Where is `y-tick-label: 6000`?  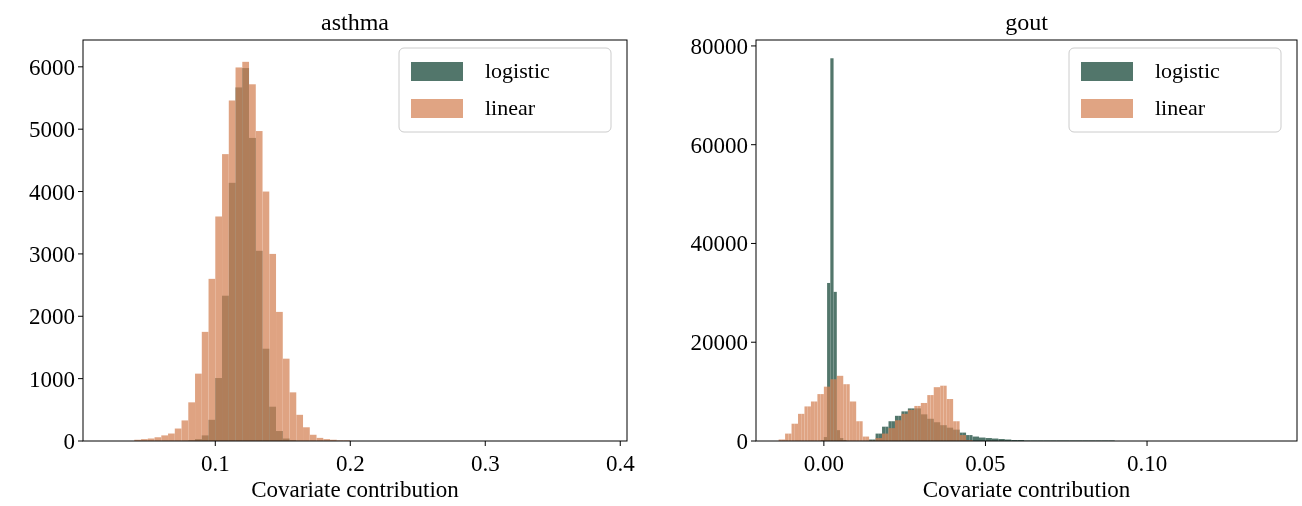
y-tick-label: 6000 is located at coordinates (52, 67).